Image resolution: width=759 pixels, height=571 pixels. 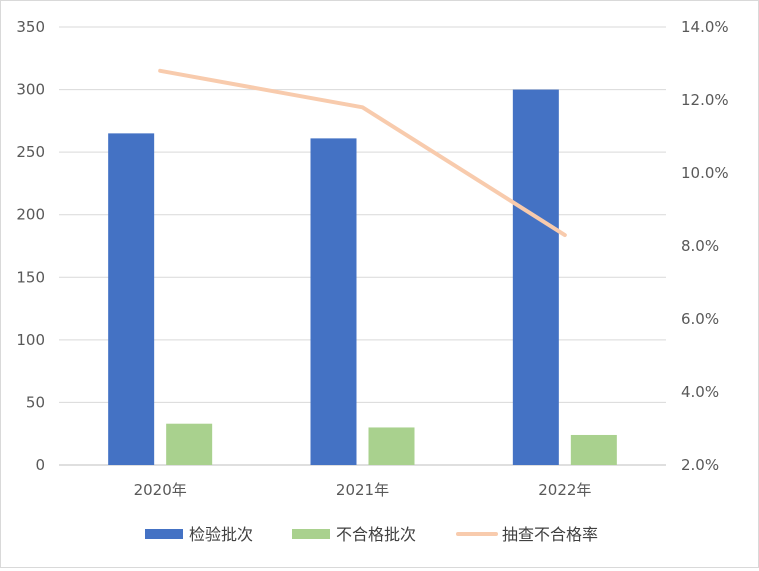 What do you see at coordinates (221, 534) in the screenshot?
I see `legend-label: 检验批次` at bounding box center [221, 534].